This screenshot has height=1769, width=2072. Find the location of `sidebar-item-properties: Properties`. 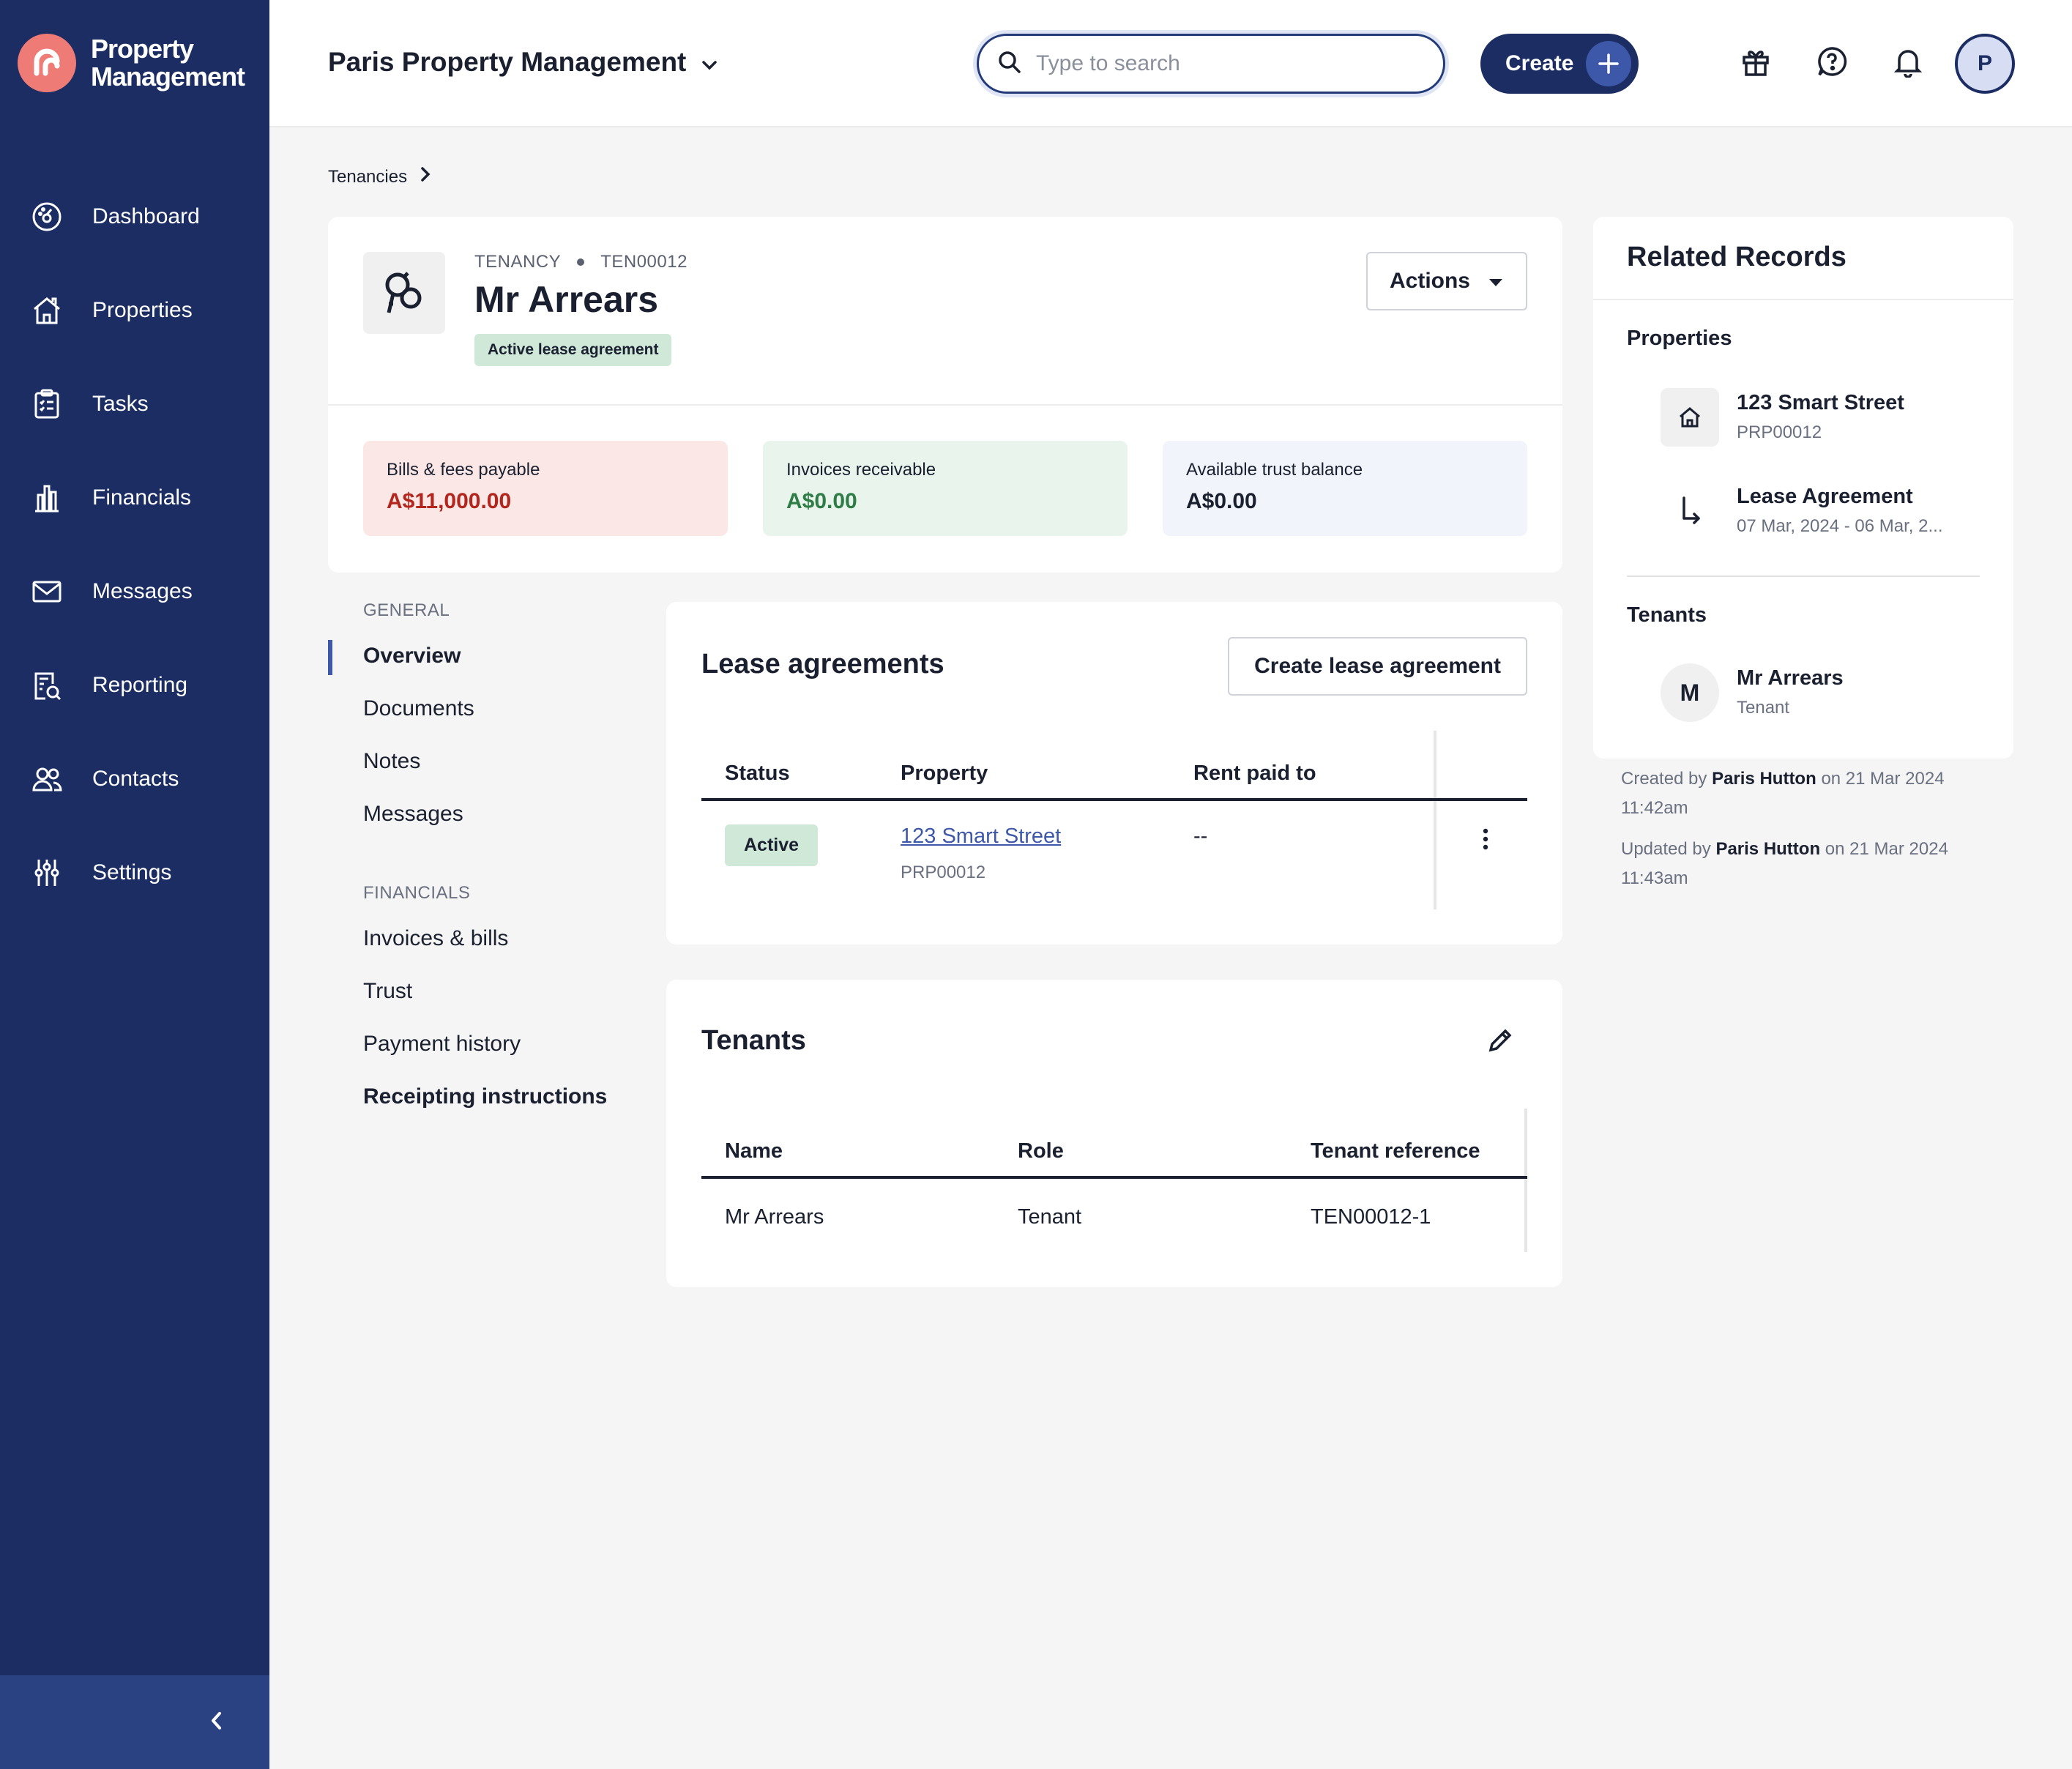

sidebar-item-properties: Properties is located at coordinates (134, 310).